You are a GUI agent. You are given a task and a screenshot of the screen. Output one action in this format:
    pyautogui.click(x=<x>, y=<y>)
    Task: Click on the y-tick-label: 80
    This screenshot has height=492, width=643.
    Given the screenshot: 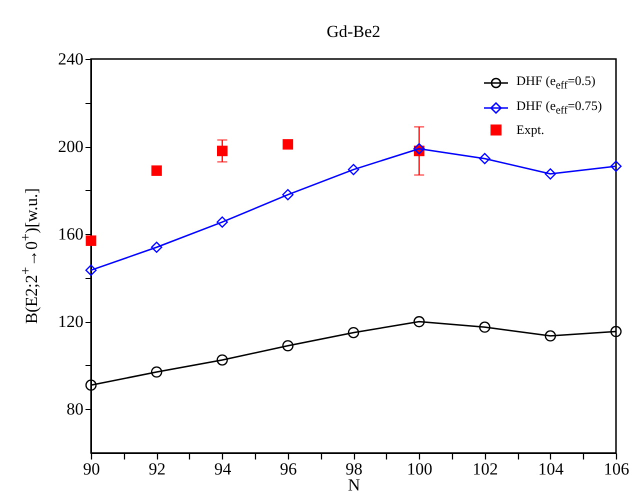 What is the action you would take?
    pyautogui.click(x=75, y=409)
    